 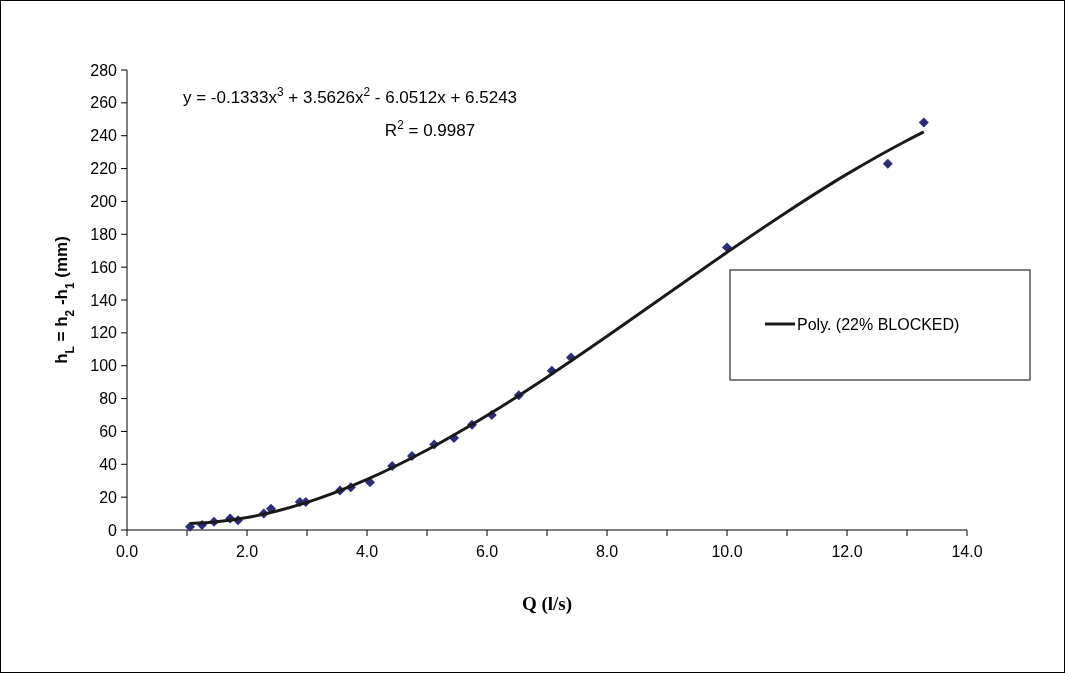 I want to click on y-tick-label: 200, so click(x=104, y=202).